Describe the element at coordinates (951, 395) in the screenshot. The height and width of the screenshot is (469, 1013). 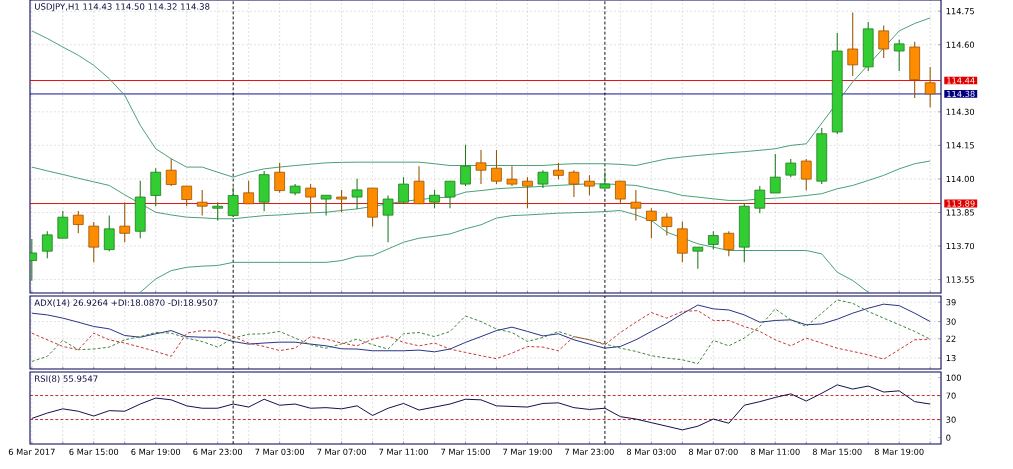
I see `y-tick-label: 70` at that location.